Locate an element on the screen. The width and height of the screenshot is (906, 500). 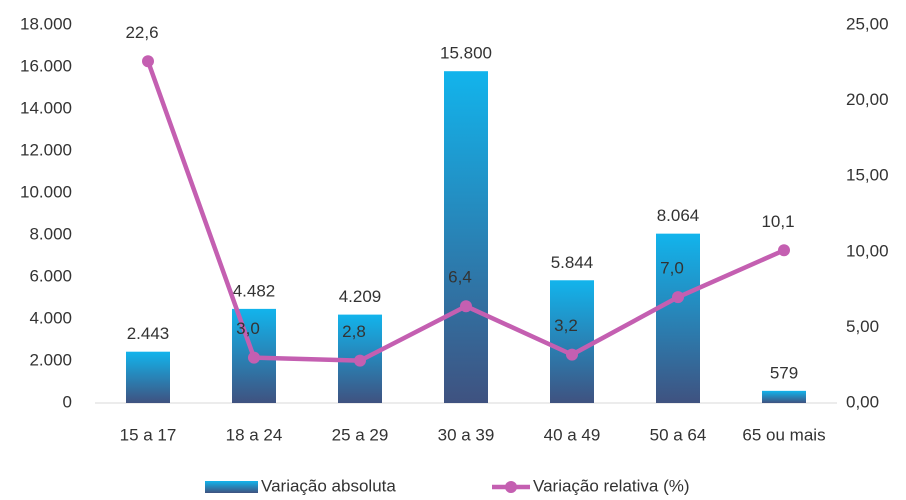
y2-tick-label: 0,00 is located at coordinates (862, 401).